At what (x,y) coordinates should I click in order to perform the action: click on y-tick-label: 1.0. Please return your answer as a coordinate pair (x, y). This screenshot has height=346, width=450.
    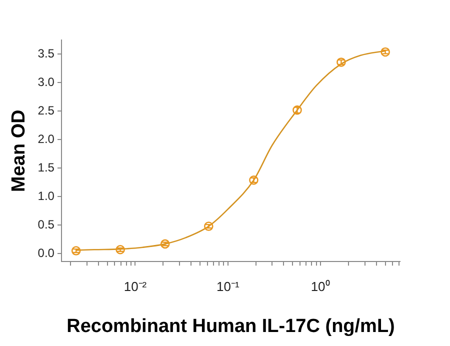
    Looking at the image, I should click on (46, 195).